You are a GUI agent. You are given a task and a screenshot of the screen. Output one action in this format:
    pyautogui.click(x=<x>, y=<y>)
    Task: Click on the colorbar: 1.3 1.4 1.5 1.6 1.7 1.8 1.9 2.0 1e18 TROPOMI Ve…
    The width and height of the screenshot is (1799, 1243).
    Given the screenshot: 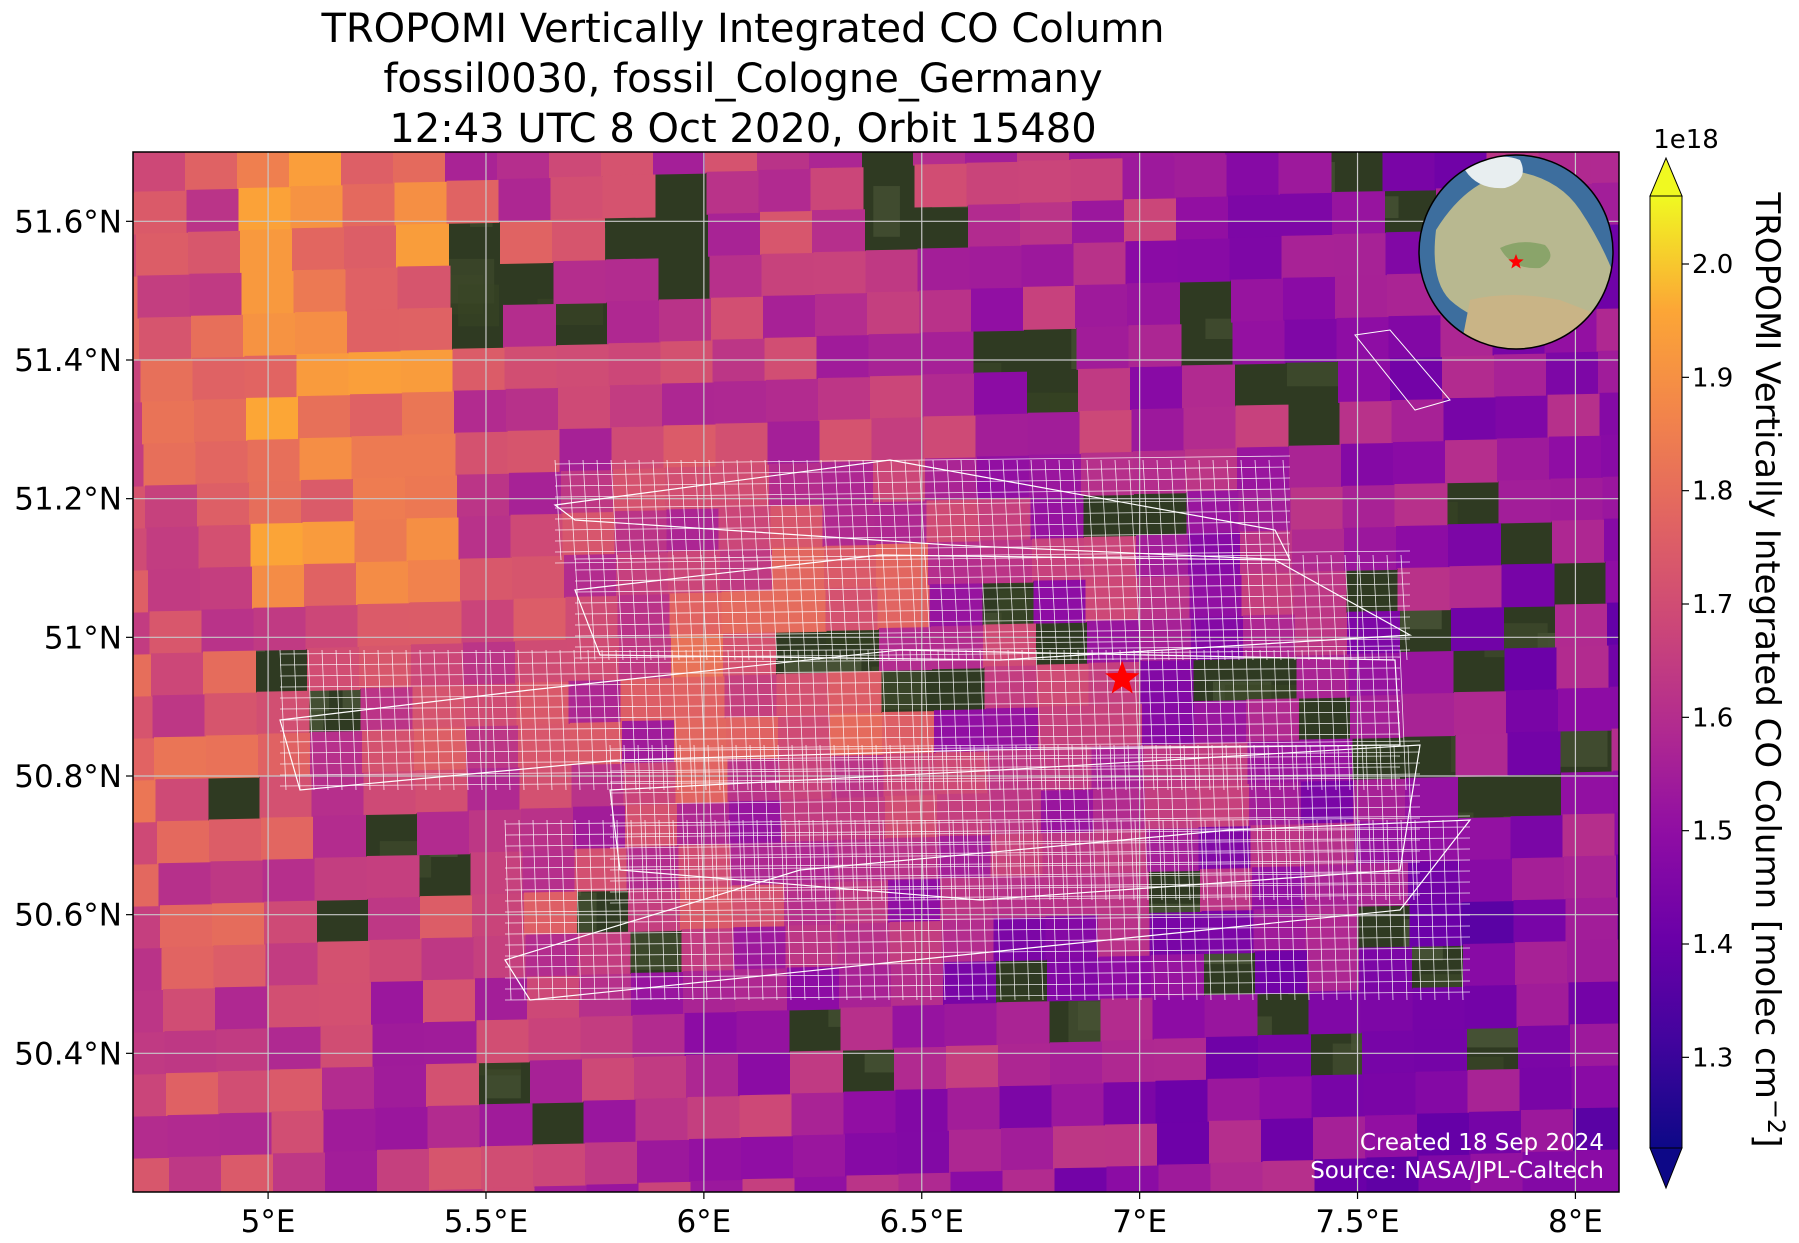 What is the action you would take?
    pyautogui.click(x=1719, y=657)
    